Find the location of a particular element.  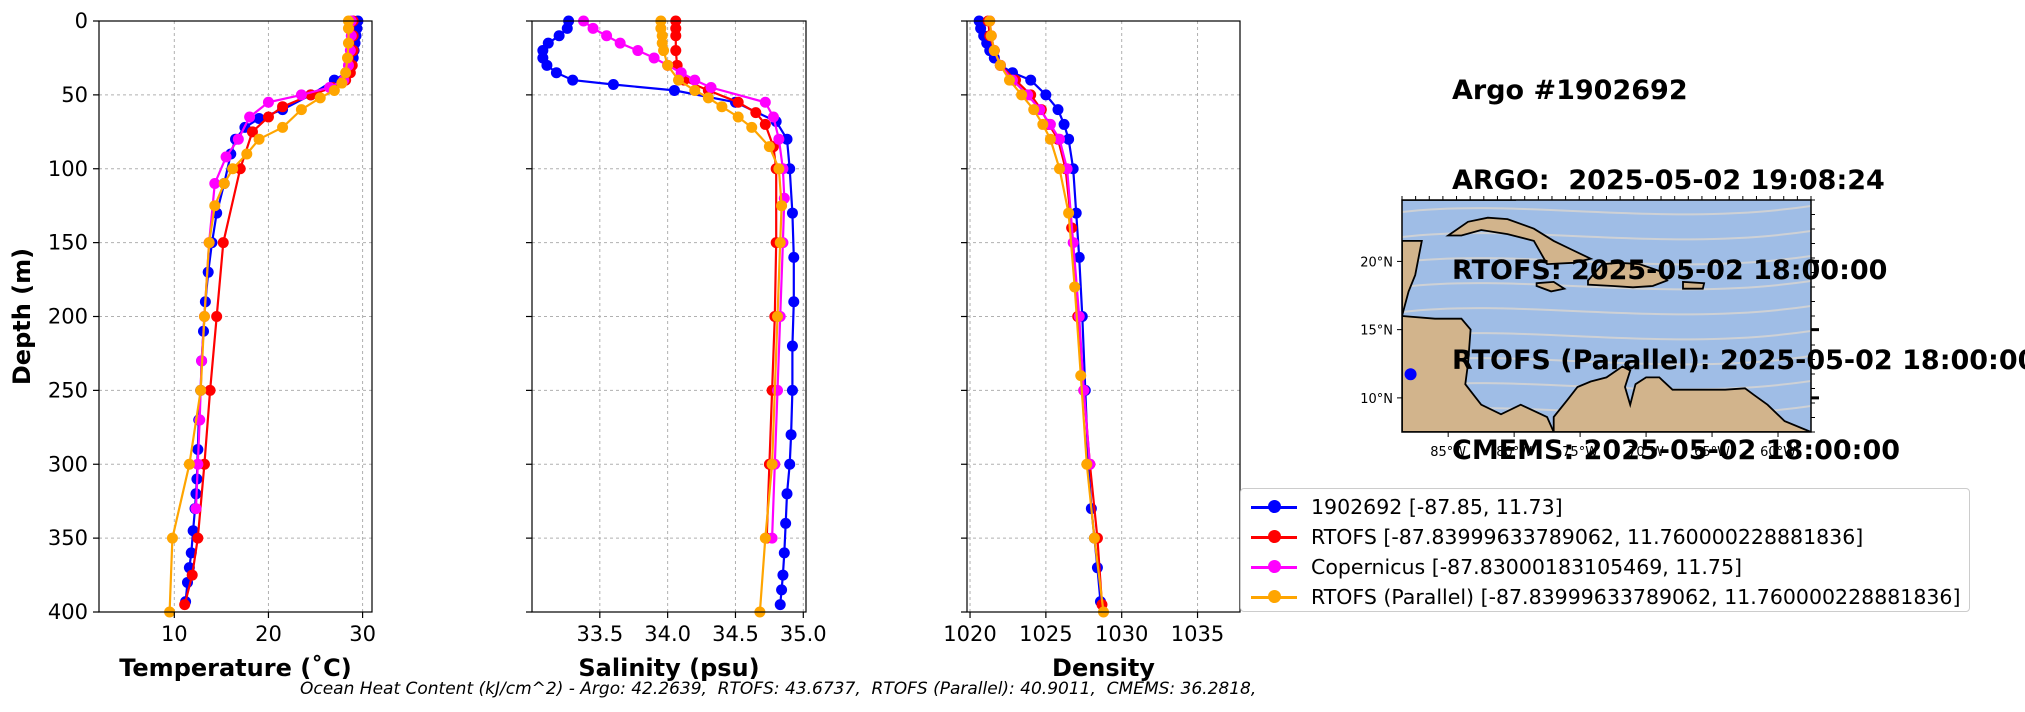

x-tick-label: 1025 is located at coordinates (1045, 634).